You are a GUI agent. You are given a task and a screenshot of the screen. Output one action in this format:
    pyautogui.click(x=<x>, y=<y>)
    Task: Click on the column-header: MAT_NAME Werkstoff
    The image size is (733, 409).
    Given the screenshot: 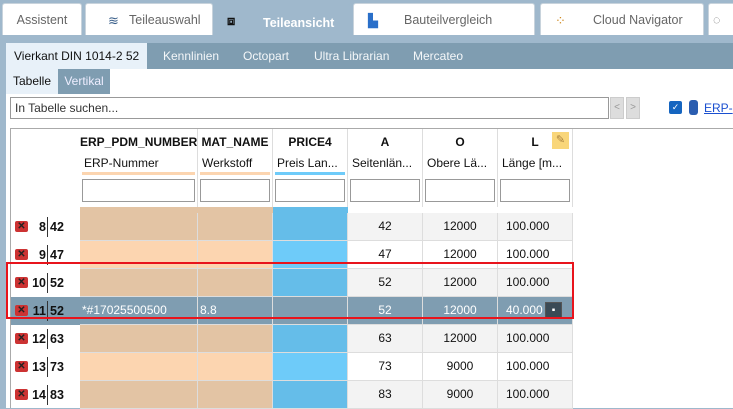 What is the action you would take?
    pyautogui.click(x=235, y=168)
    